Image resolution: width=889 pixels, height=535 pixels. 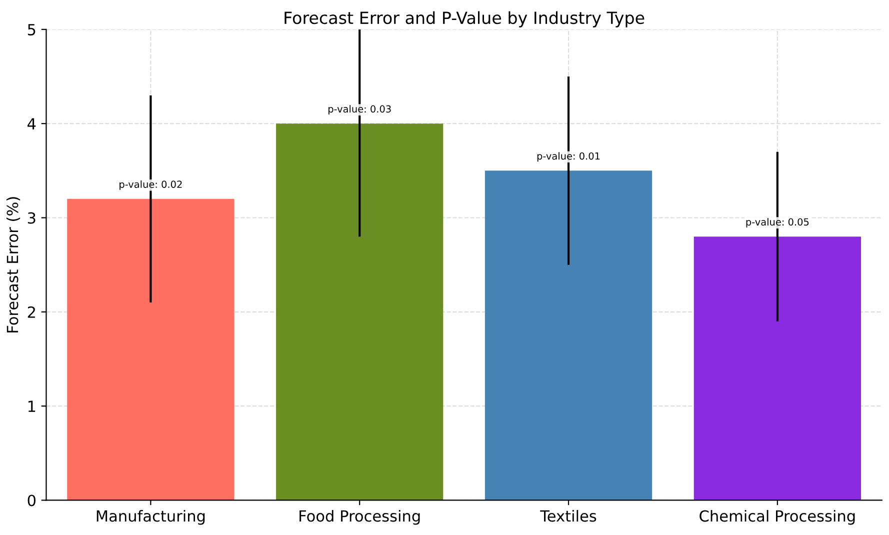 I want to click on y-tick-label: 0, so click(x=32, y=500).